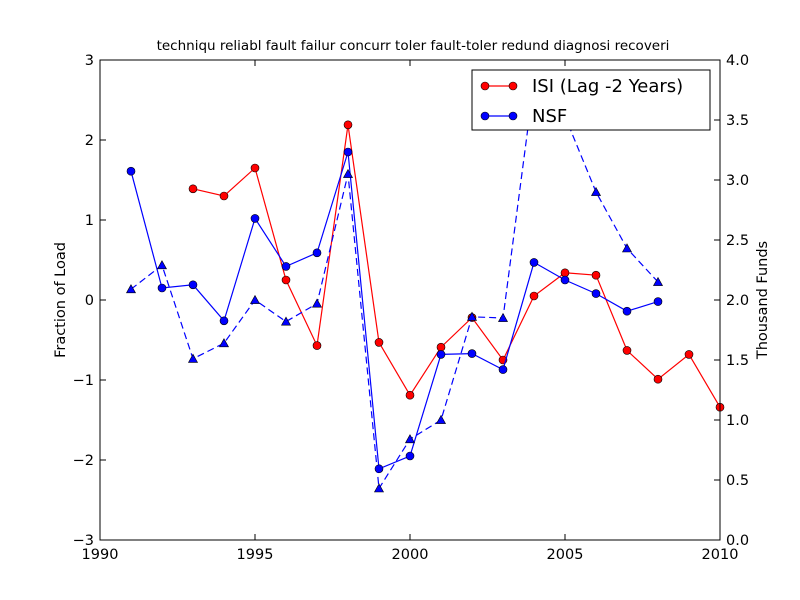  What do you see at coordinates (89, 301) in the screenshot?
I see `y-left-tick-label: 0` at bounding box center [89, 301].